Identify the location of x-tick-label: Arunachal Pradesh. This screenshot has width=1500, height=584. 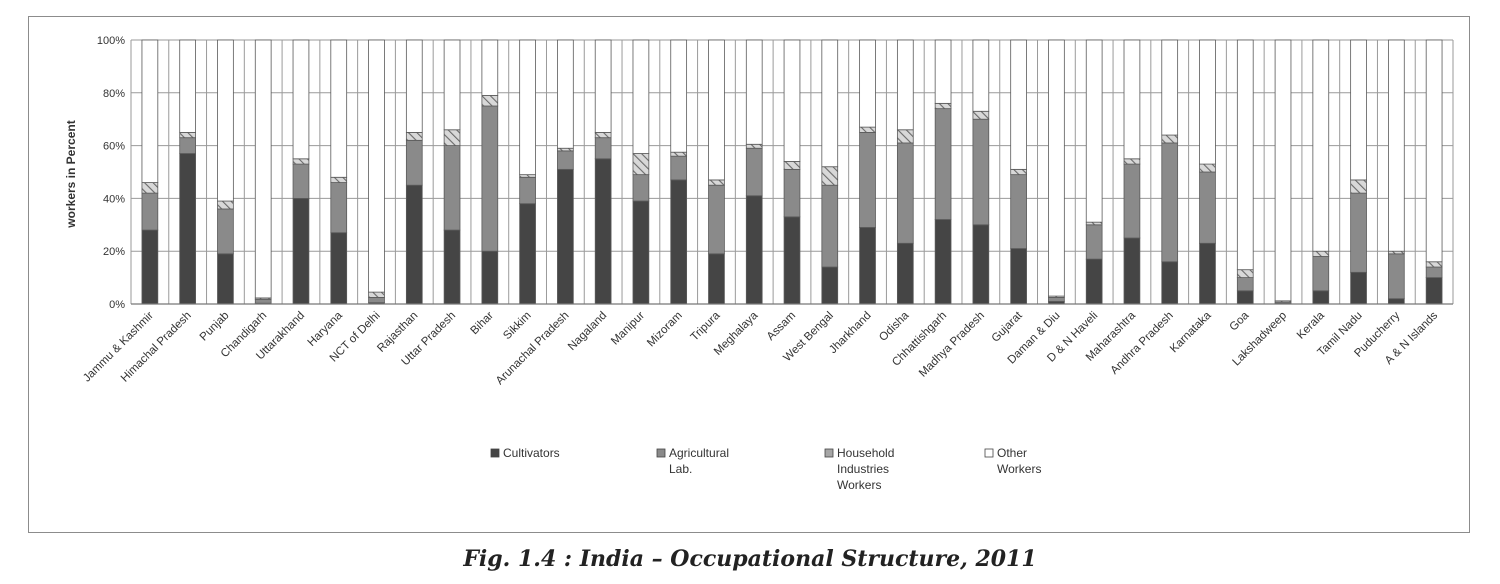
(533, 349).